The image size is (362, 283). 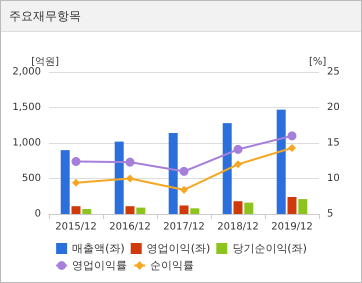 I want to click on y2-tick-label: 15, so click(x=333, y=143).